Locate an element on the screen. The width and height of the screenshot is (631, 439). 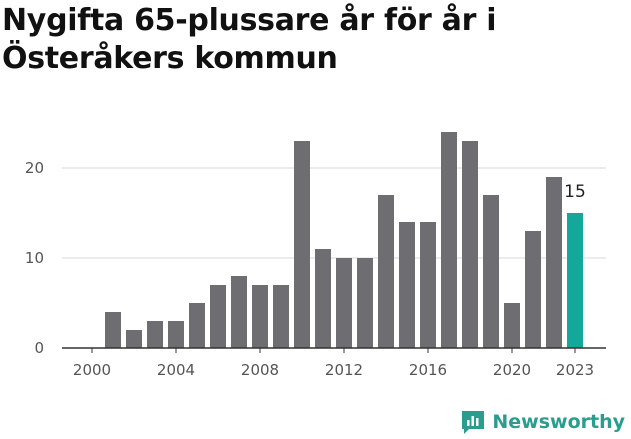
y-tick-label: 20 is located at coordinates (34, 168).